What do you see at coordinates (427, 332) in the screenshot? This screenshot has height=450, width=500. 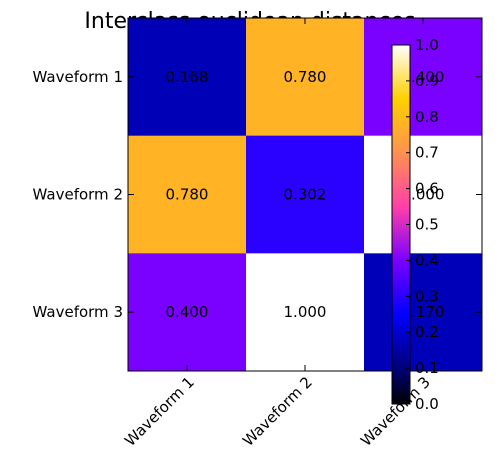 I see `colorbar-tick-label: 0.2` at bounding box center [427, 332].